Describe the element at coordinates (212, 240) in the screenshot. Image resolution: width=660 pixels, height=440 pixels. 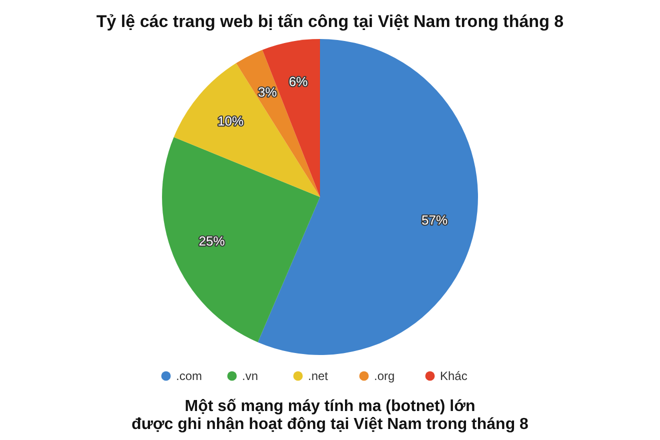
I see `data-label: 25%` at that location.